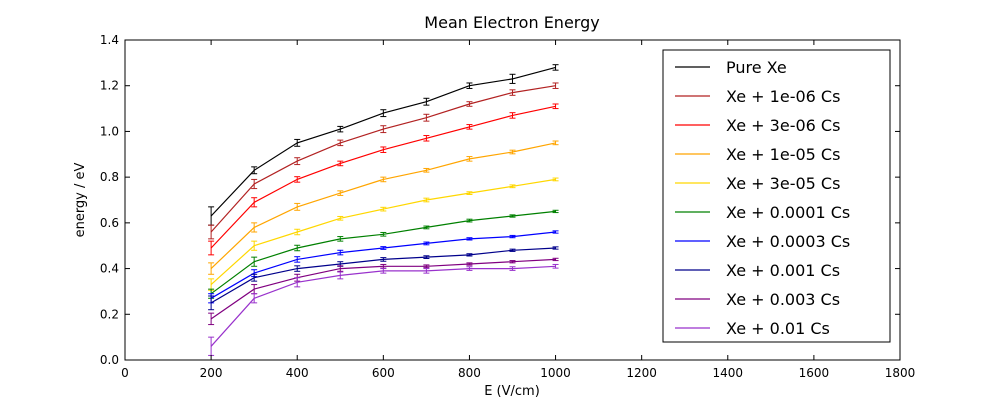 The image size is (1000, 400). I want to click on y-tick-label: 1.4, so click(109, 40).